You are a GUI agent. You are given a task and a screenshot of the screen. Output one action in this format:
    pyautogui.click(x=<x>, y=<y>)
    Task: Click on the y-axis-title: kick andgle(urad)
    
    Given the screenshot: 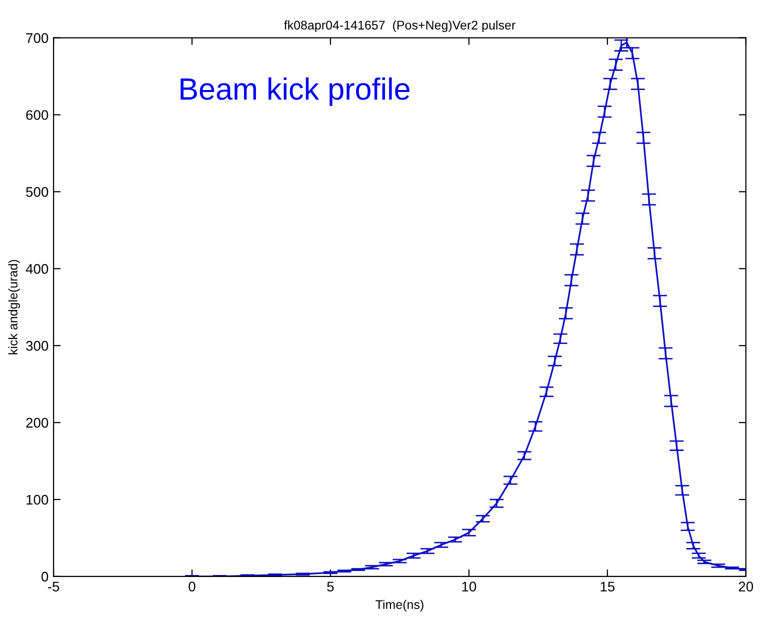 What is the action you would take?
    pyautogui.click(x=14, y=307)
    